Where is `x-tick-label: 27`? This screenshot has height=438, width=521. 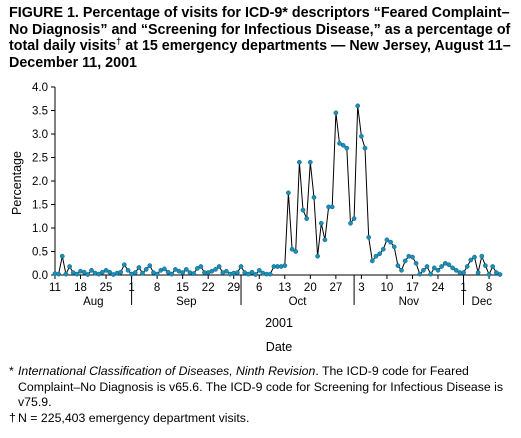
x-tick-label: 27 is located at coordinates (335, 288).